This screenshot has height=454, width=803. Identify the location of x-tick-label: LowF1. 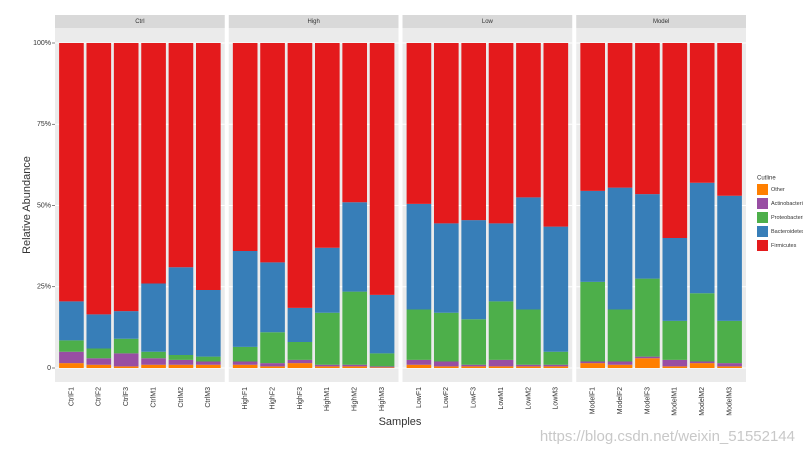
(419, 397).